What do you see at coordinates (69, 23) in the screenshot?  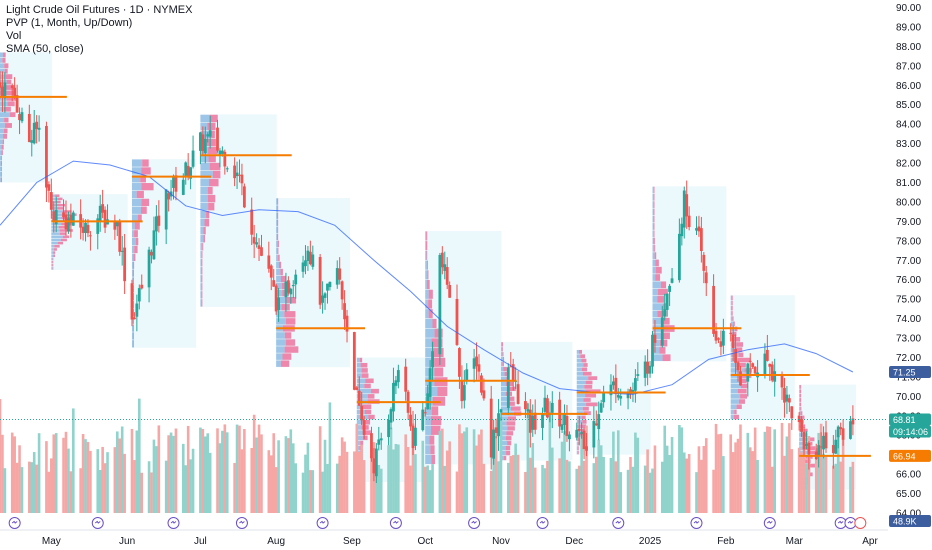 I see `legend-pvp: PVP (1, Month, Up/Down)` at bounding box center [69, 23].